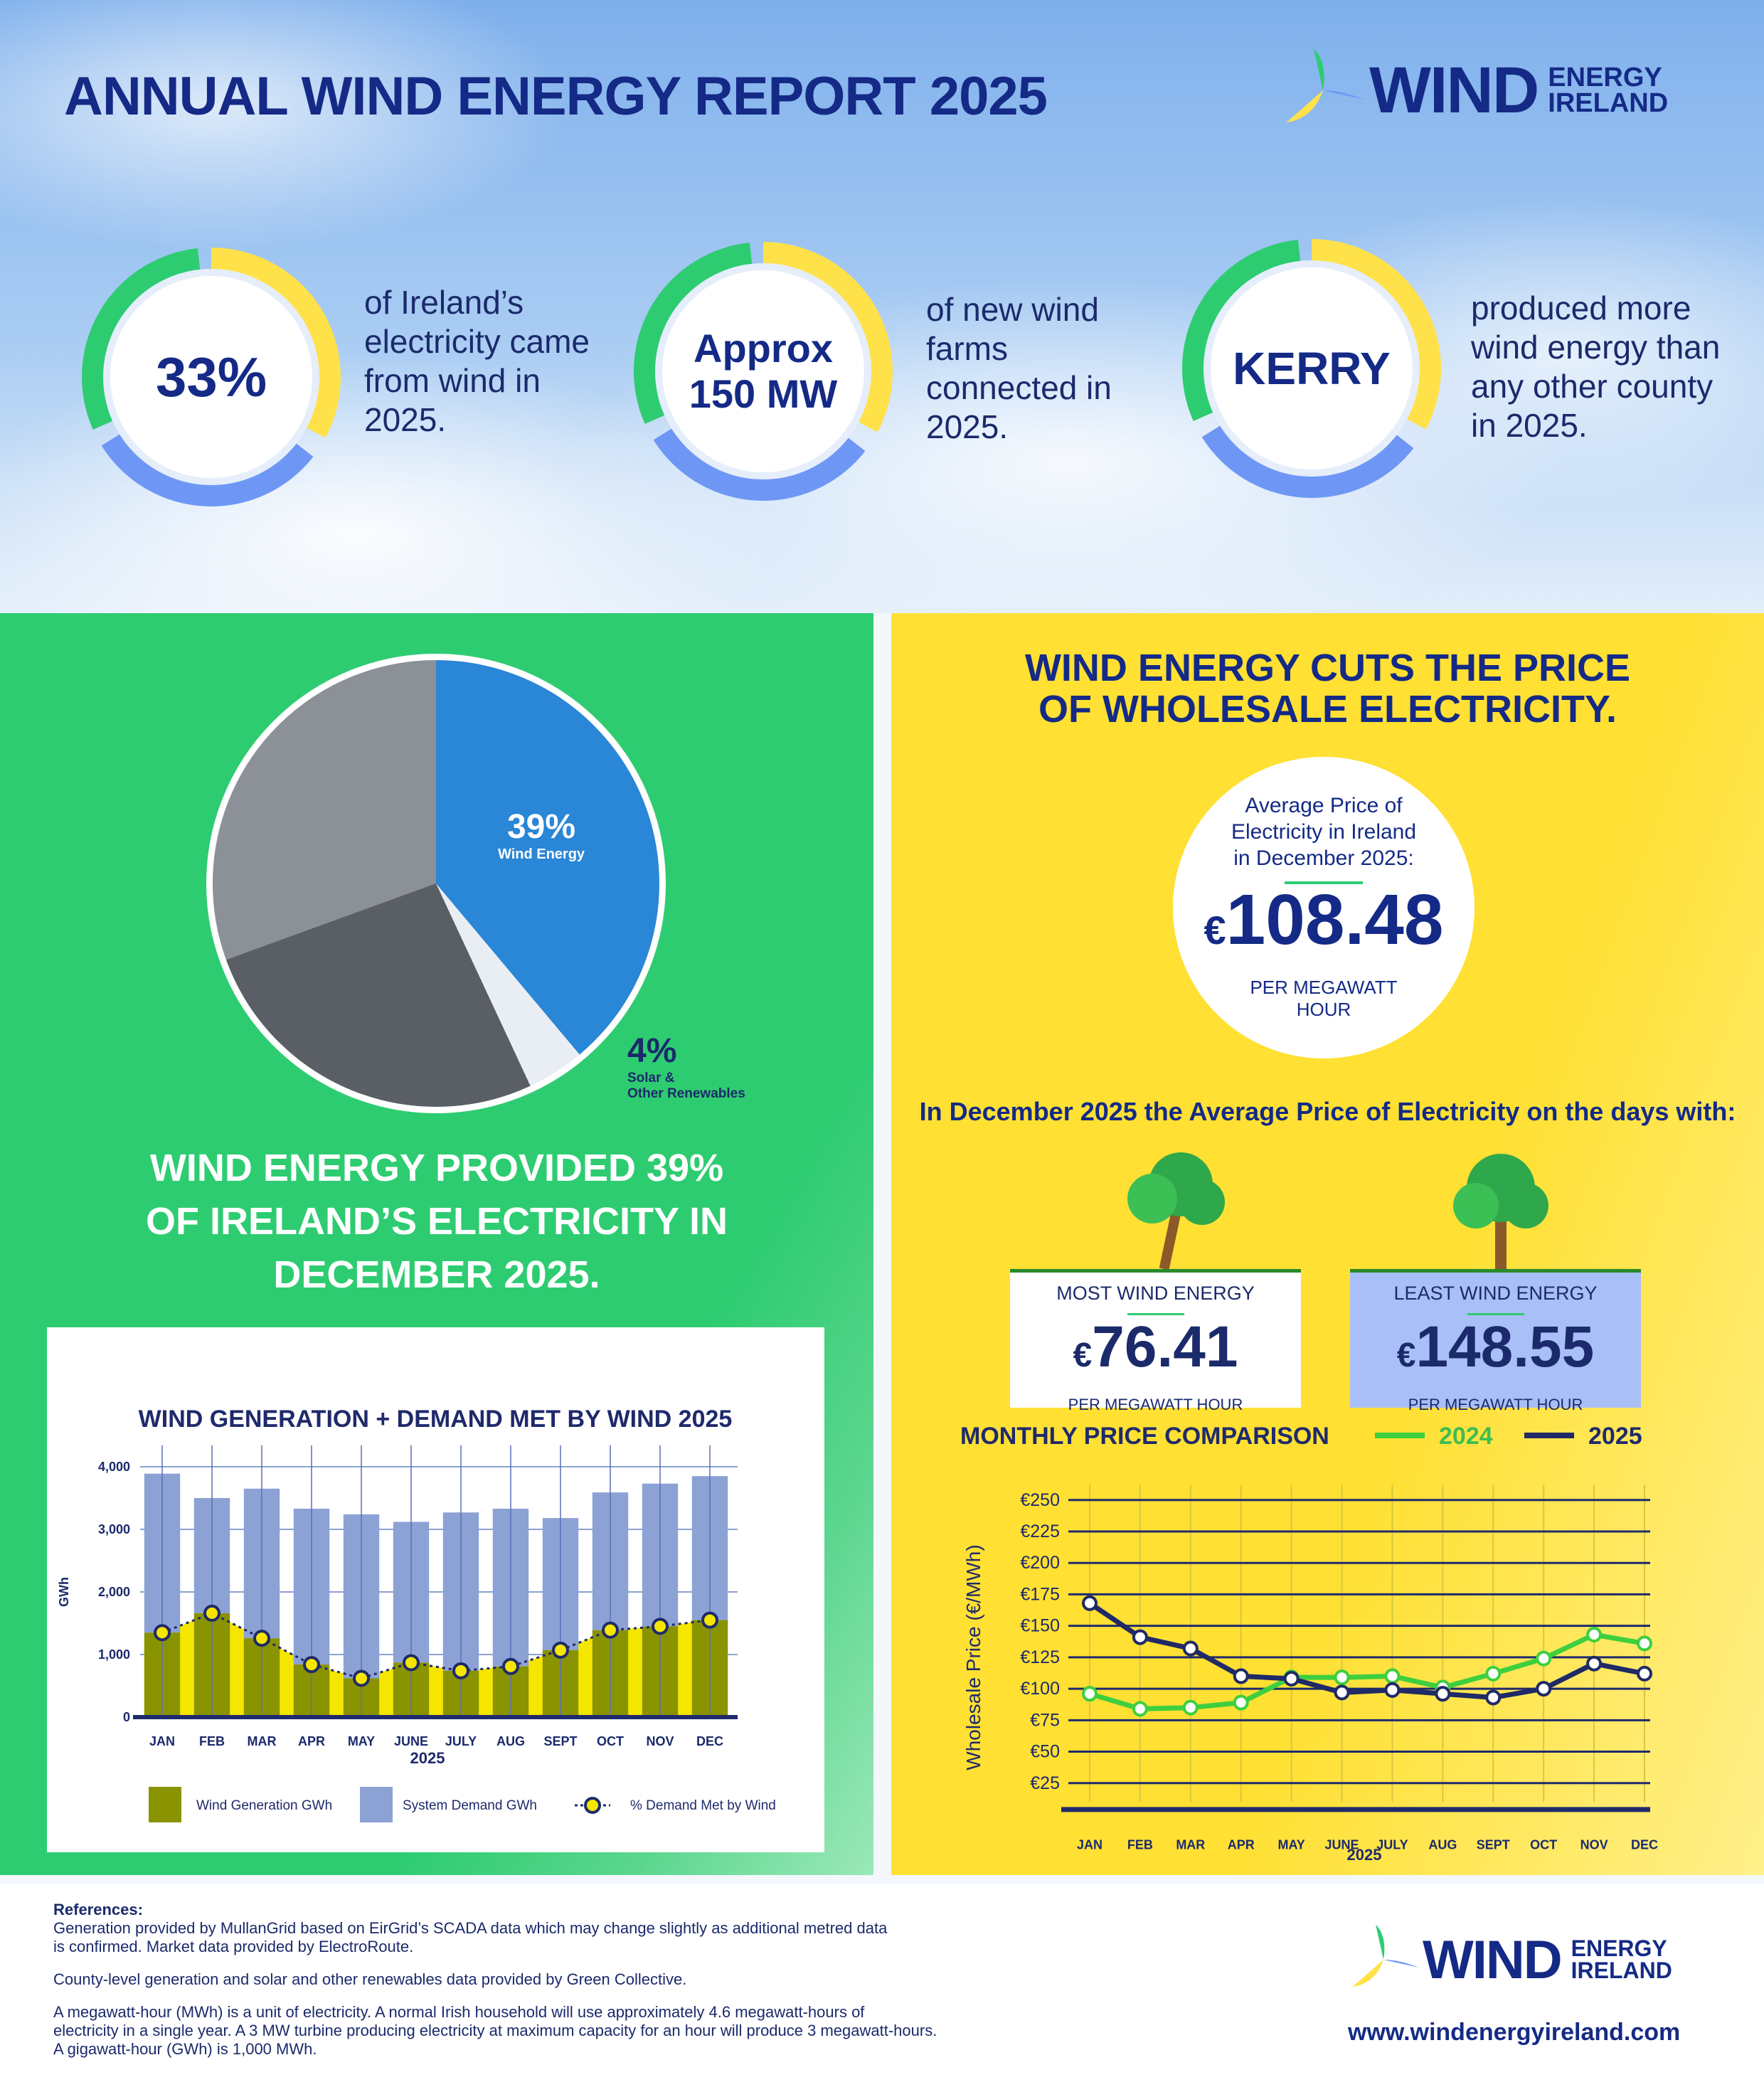  What do you see at coordinates (1615, 1436) in the screenshot?
I see `legend-label: 2025` at bounding box center [1615, 1436].